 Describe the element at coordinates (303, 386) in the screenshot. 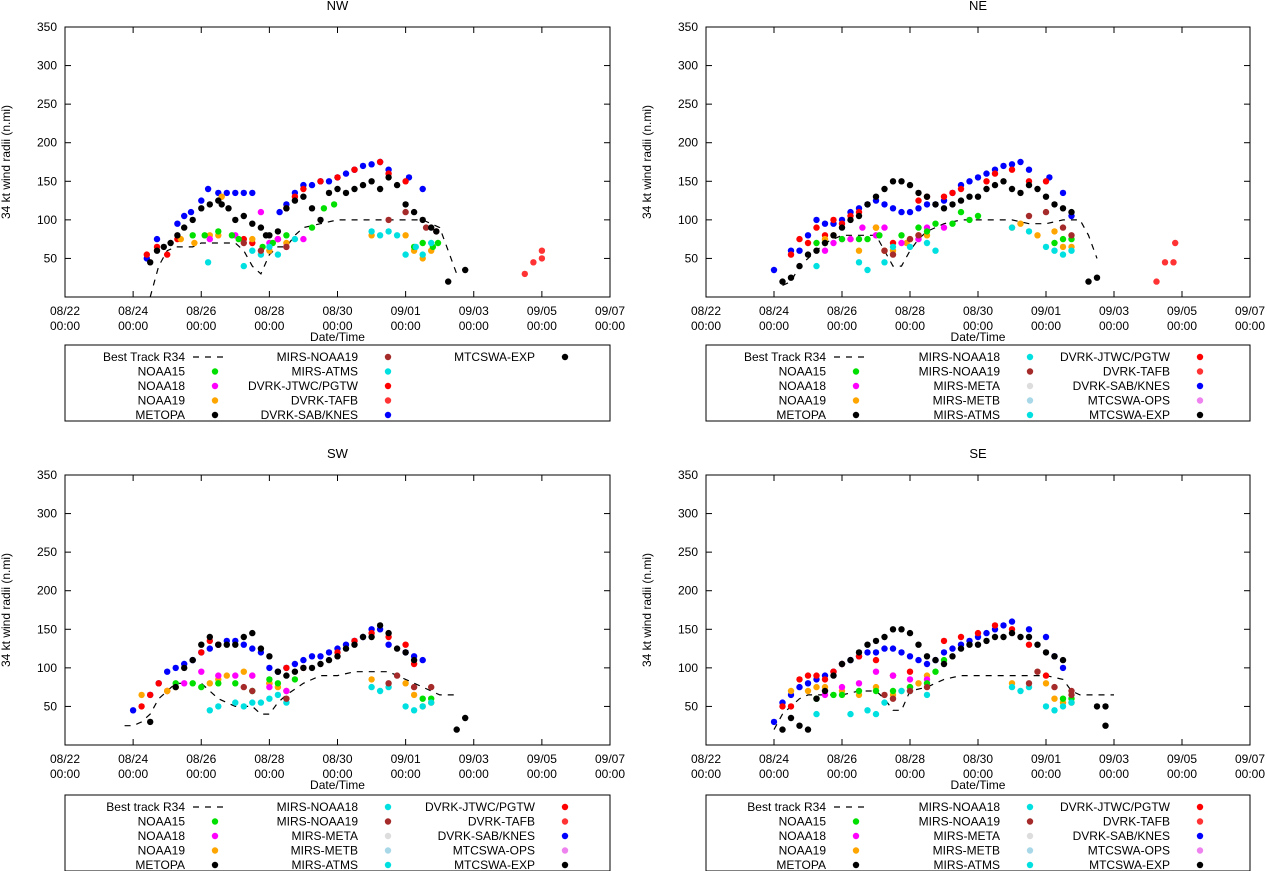

I see `legend-label: DVRK-JTWC/PGTW` at that location.